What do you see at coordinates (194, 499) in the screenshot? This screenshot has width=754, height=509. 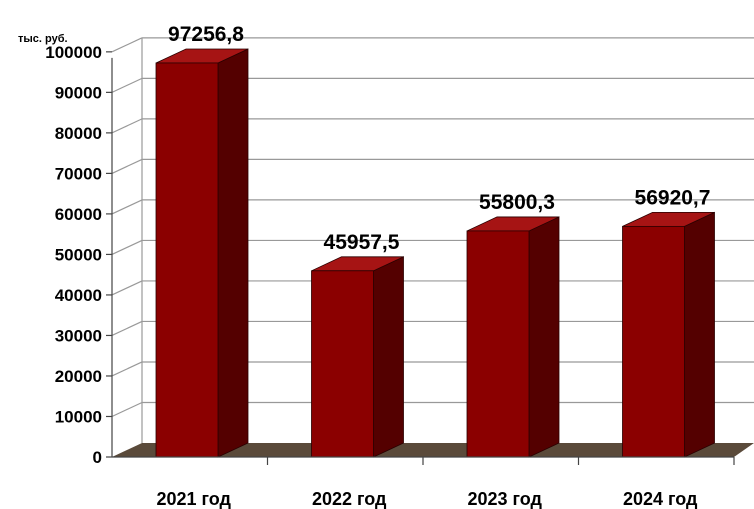 I see `x-tick-label: 2021 год` at bounding box center [194, 499].